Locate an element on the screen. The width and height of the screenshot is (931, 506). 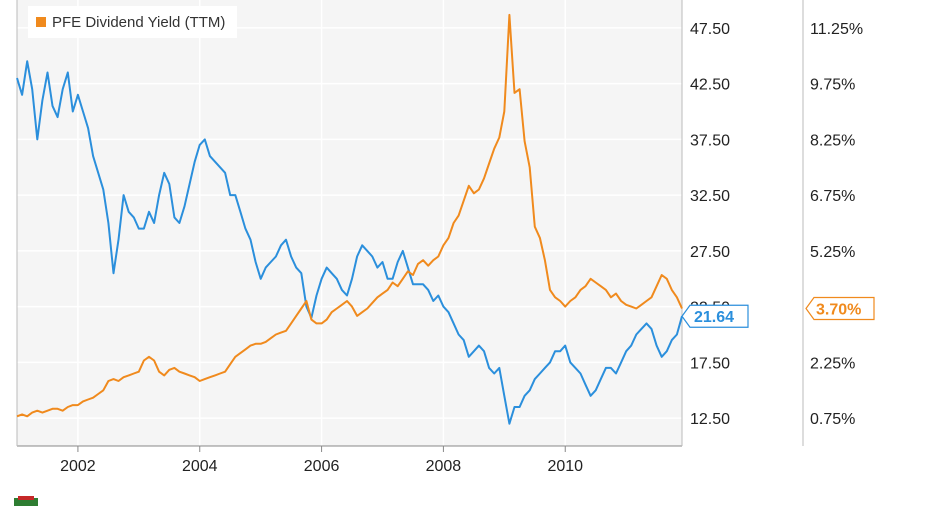
x-tick-label: 2006 is located at coordinates (322, 466).